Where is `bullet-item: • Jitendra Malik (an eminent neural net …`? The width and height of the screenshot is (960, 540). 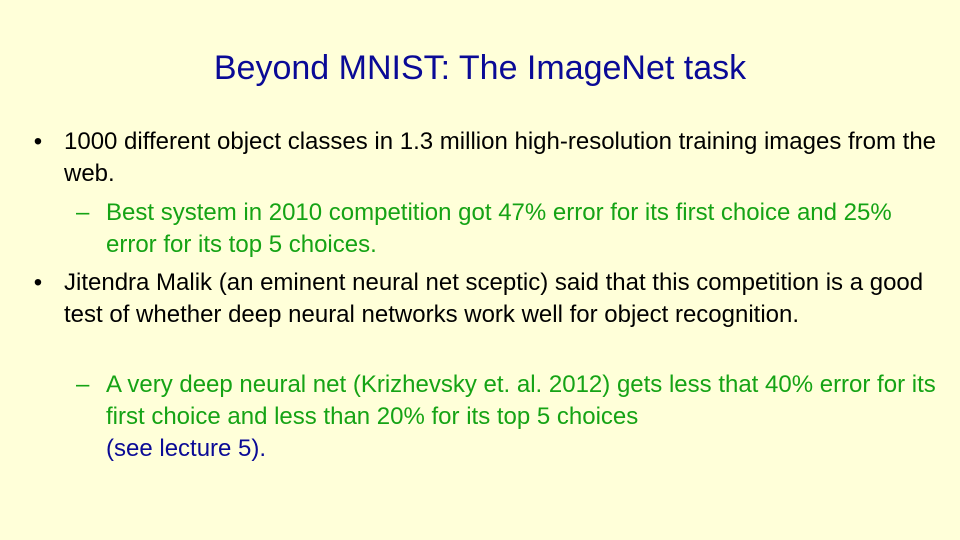
bullet-item: • Jitendra Malik (an eminent neural net … is located at coordinates (489, 299).